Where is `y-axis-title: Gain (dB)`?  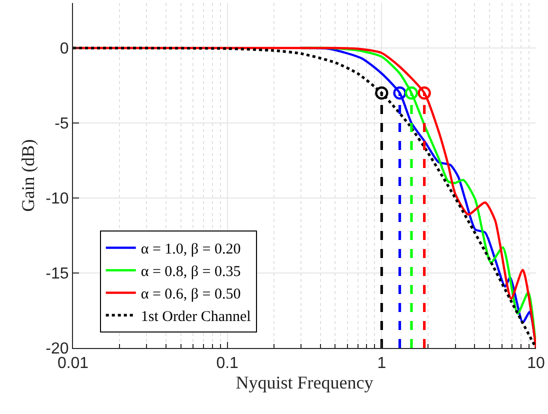 y-axis-title: Gain (dB) is located at coordinates (28, 175).